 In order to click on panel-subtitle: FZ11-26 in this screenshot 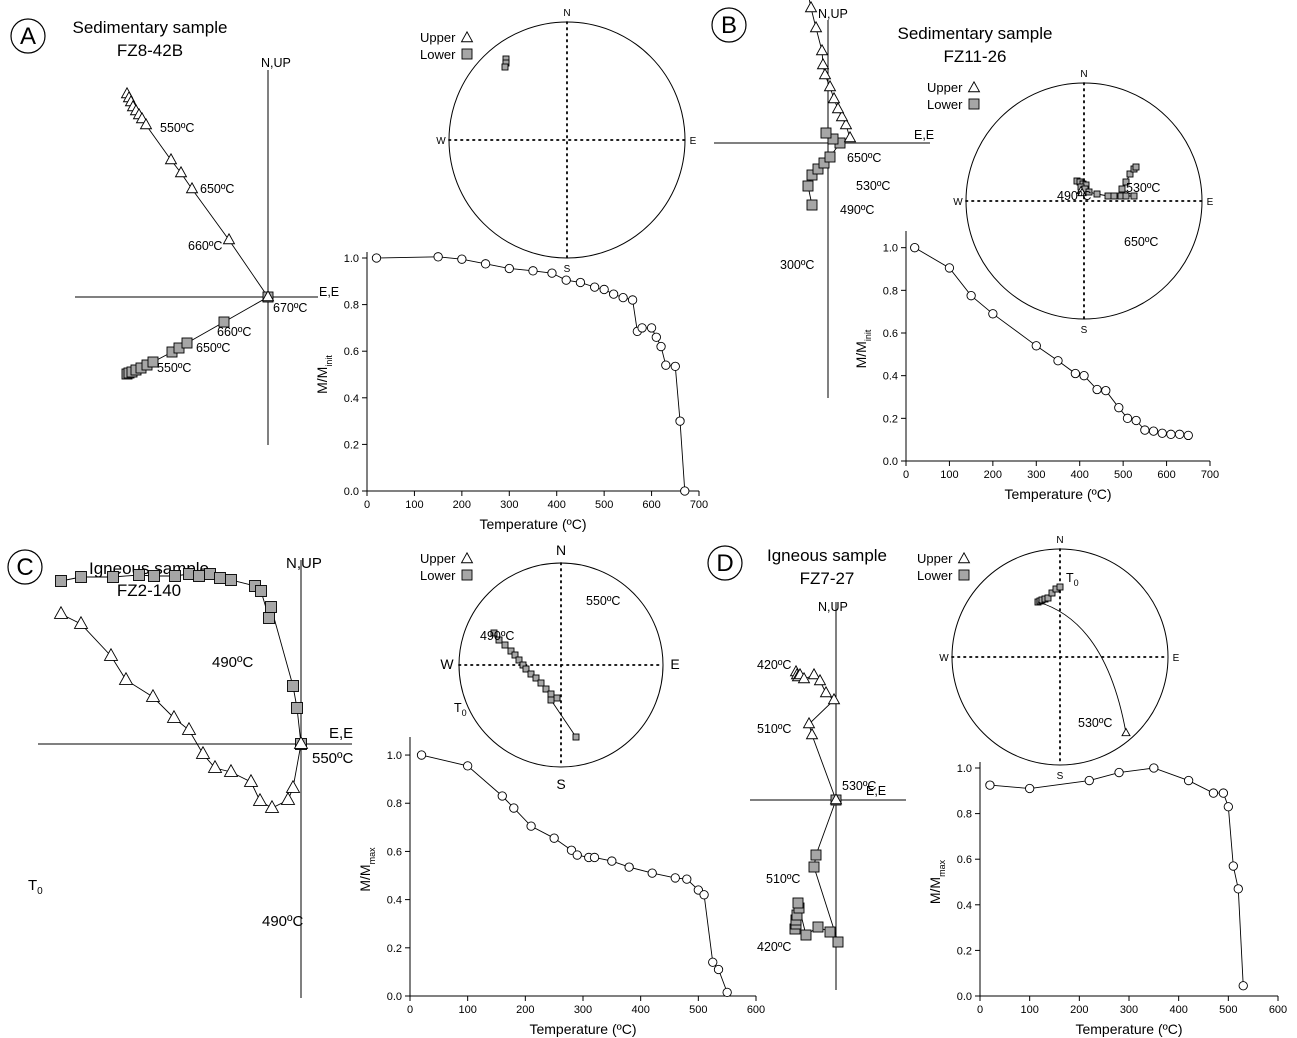, I will do `click(975, 56)`.